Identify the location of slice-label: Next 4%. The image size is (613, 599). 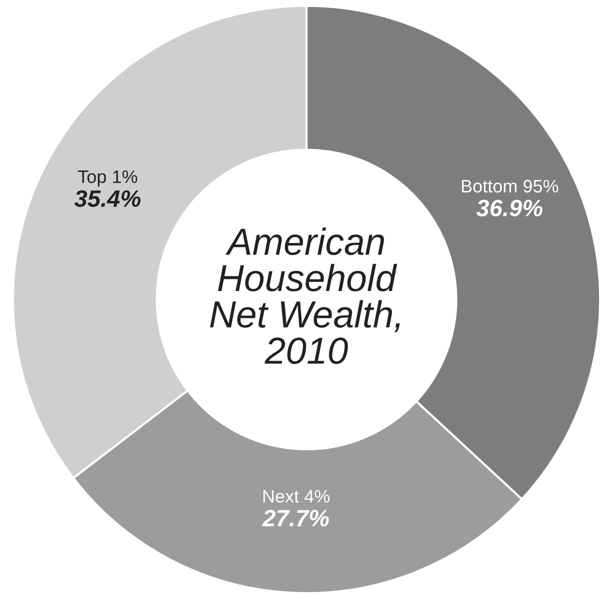
(296, 496).